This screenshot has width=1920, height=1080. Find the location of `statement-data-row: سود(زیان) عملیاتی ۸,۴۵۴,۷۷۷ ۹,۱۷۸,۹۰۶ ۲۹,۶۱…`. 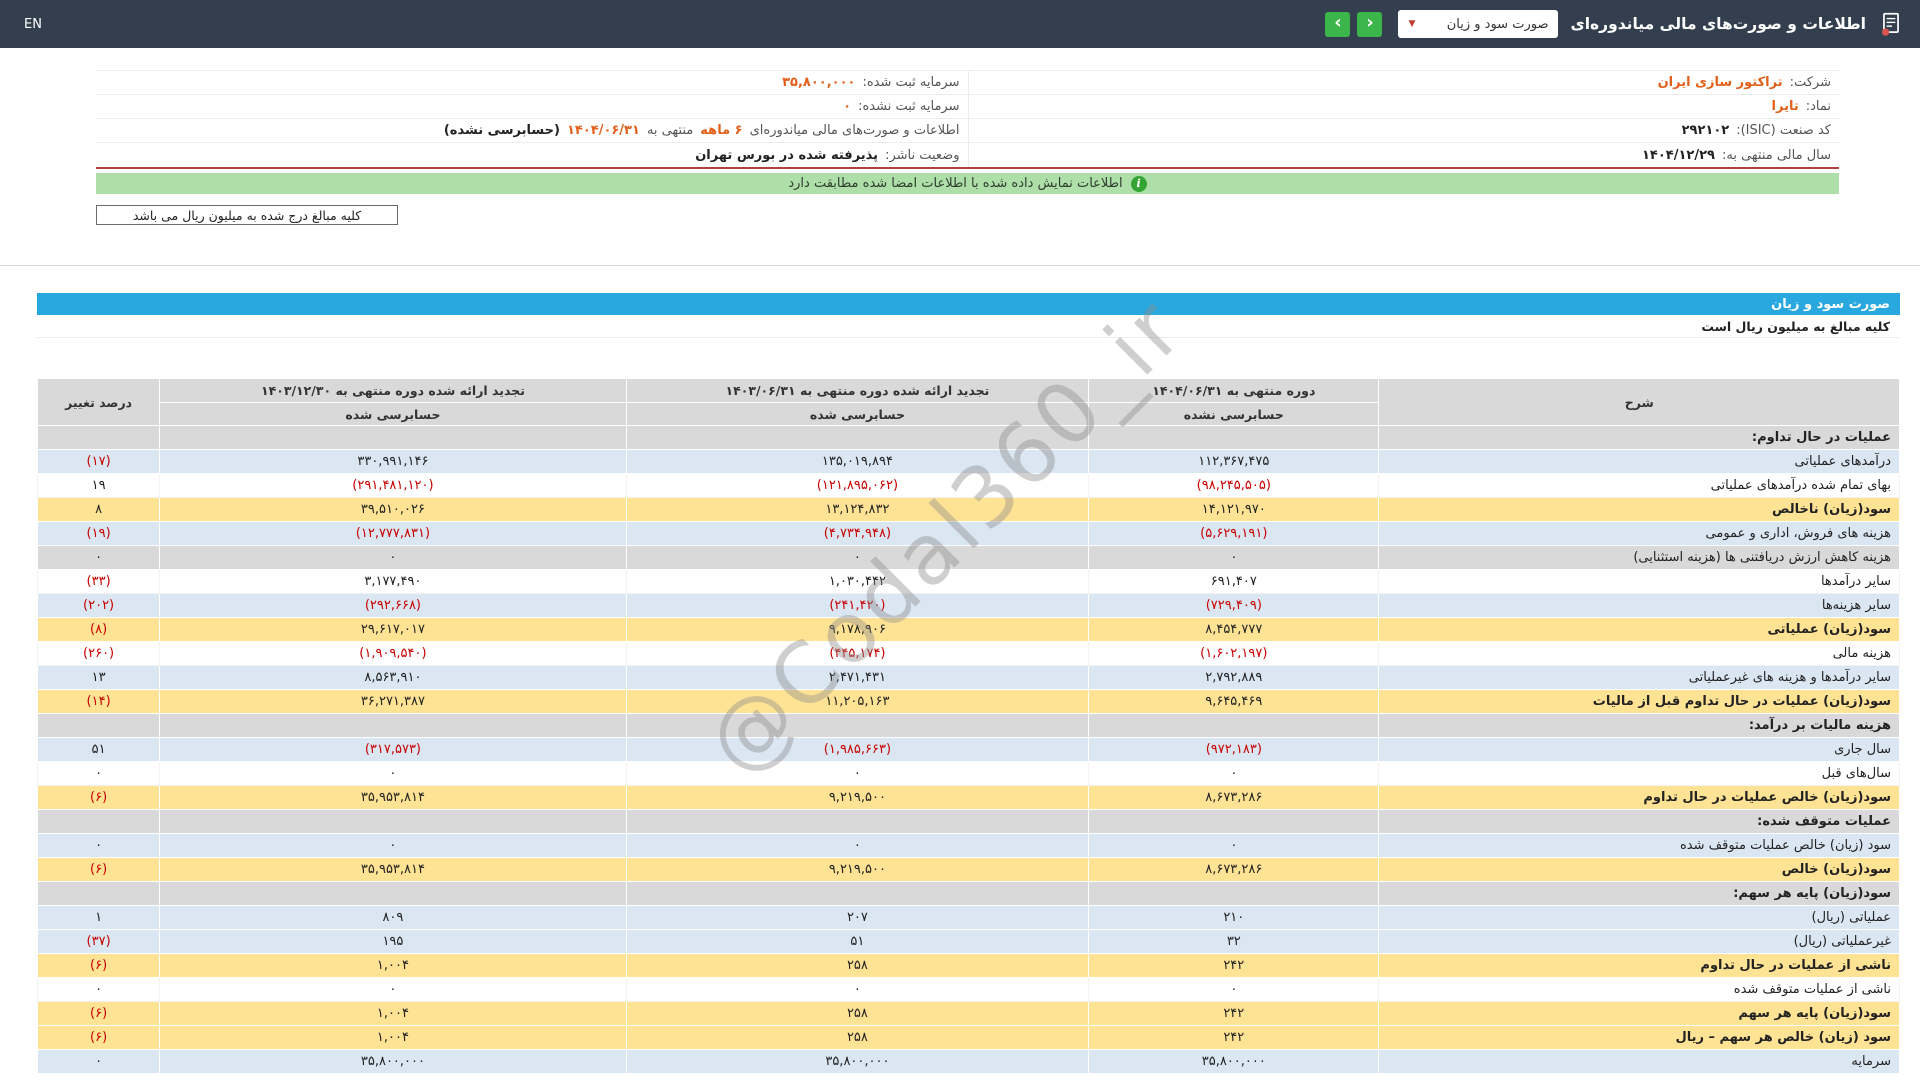

statement-data-row: سود(زیان) عملیاتی ۸,۴۵۴,۷۷۷ ۹,۱۷۸,۹۰۶ ۲۹,۶۱… is located at coordinates (968, 629).